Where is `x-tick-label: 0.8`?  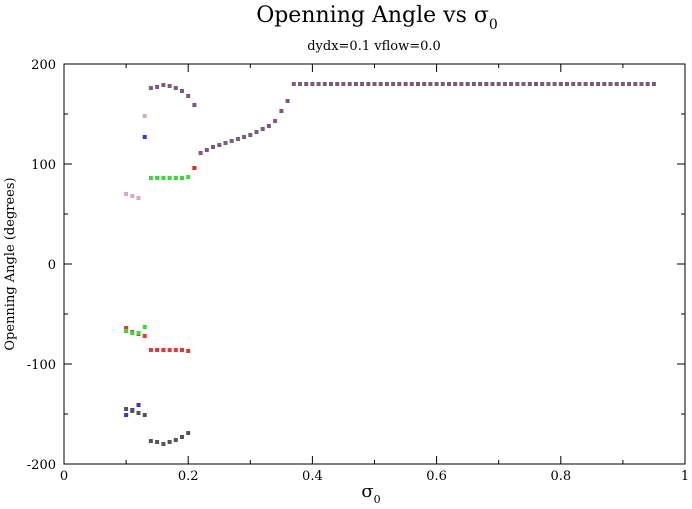 x-tick-label: 0.8 is located at coordinates (560, 476).